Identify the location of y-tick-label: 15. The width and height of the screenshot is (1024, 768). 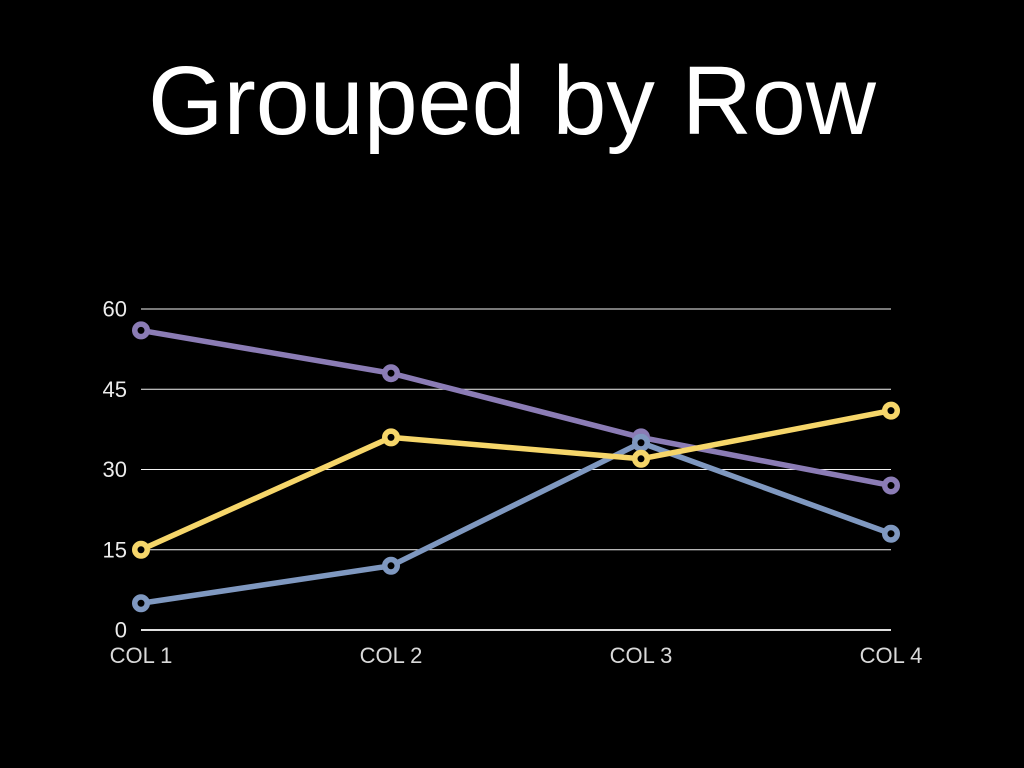
(115, 549).